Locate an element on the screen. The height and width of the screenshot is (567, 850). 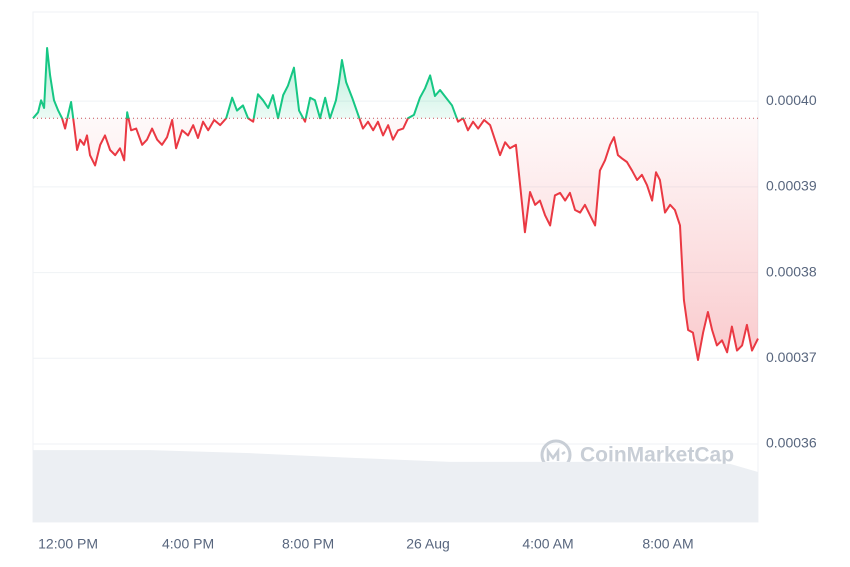
y-tick-label: 0.00039 is located at coordinates (791, 186).